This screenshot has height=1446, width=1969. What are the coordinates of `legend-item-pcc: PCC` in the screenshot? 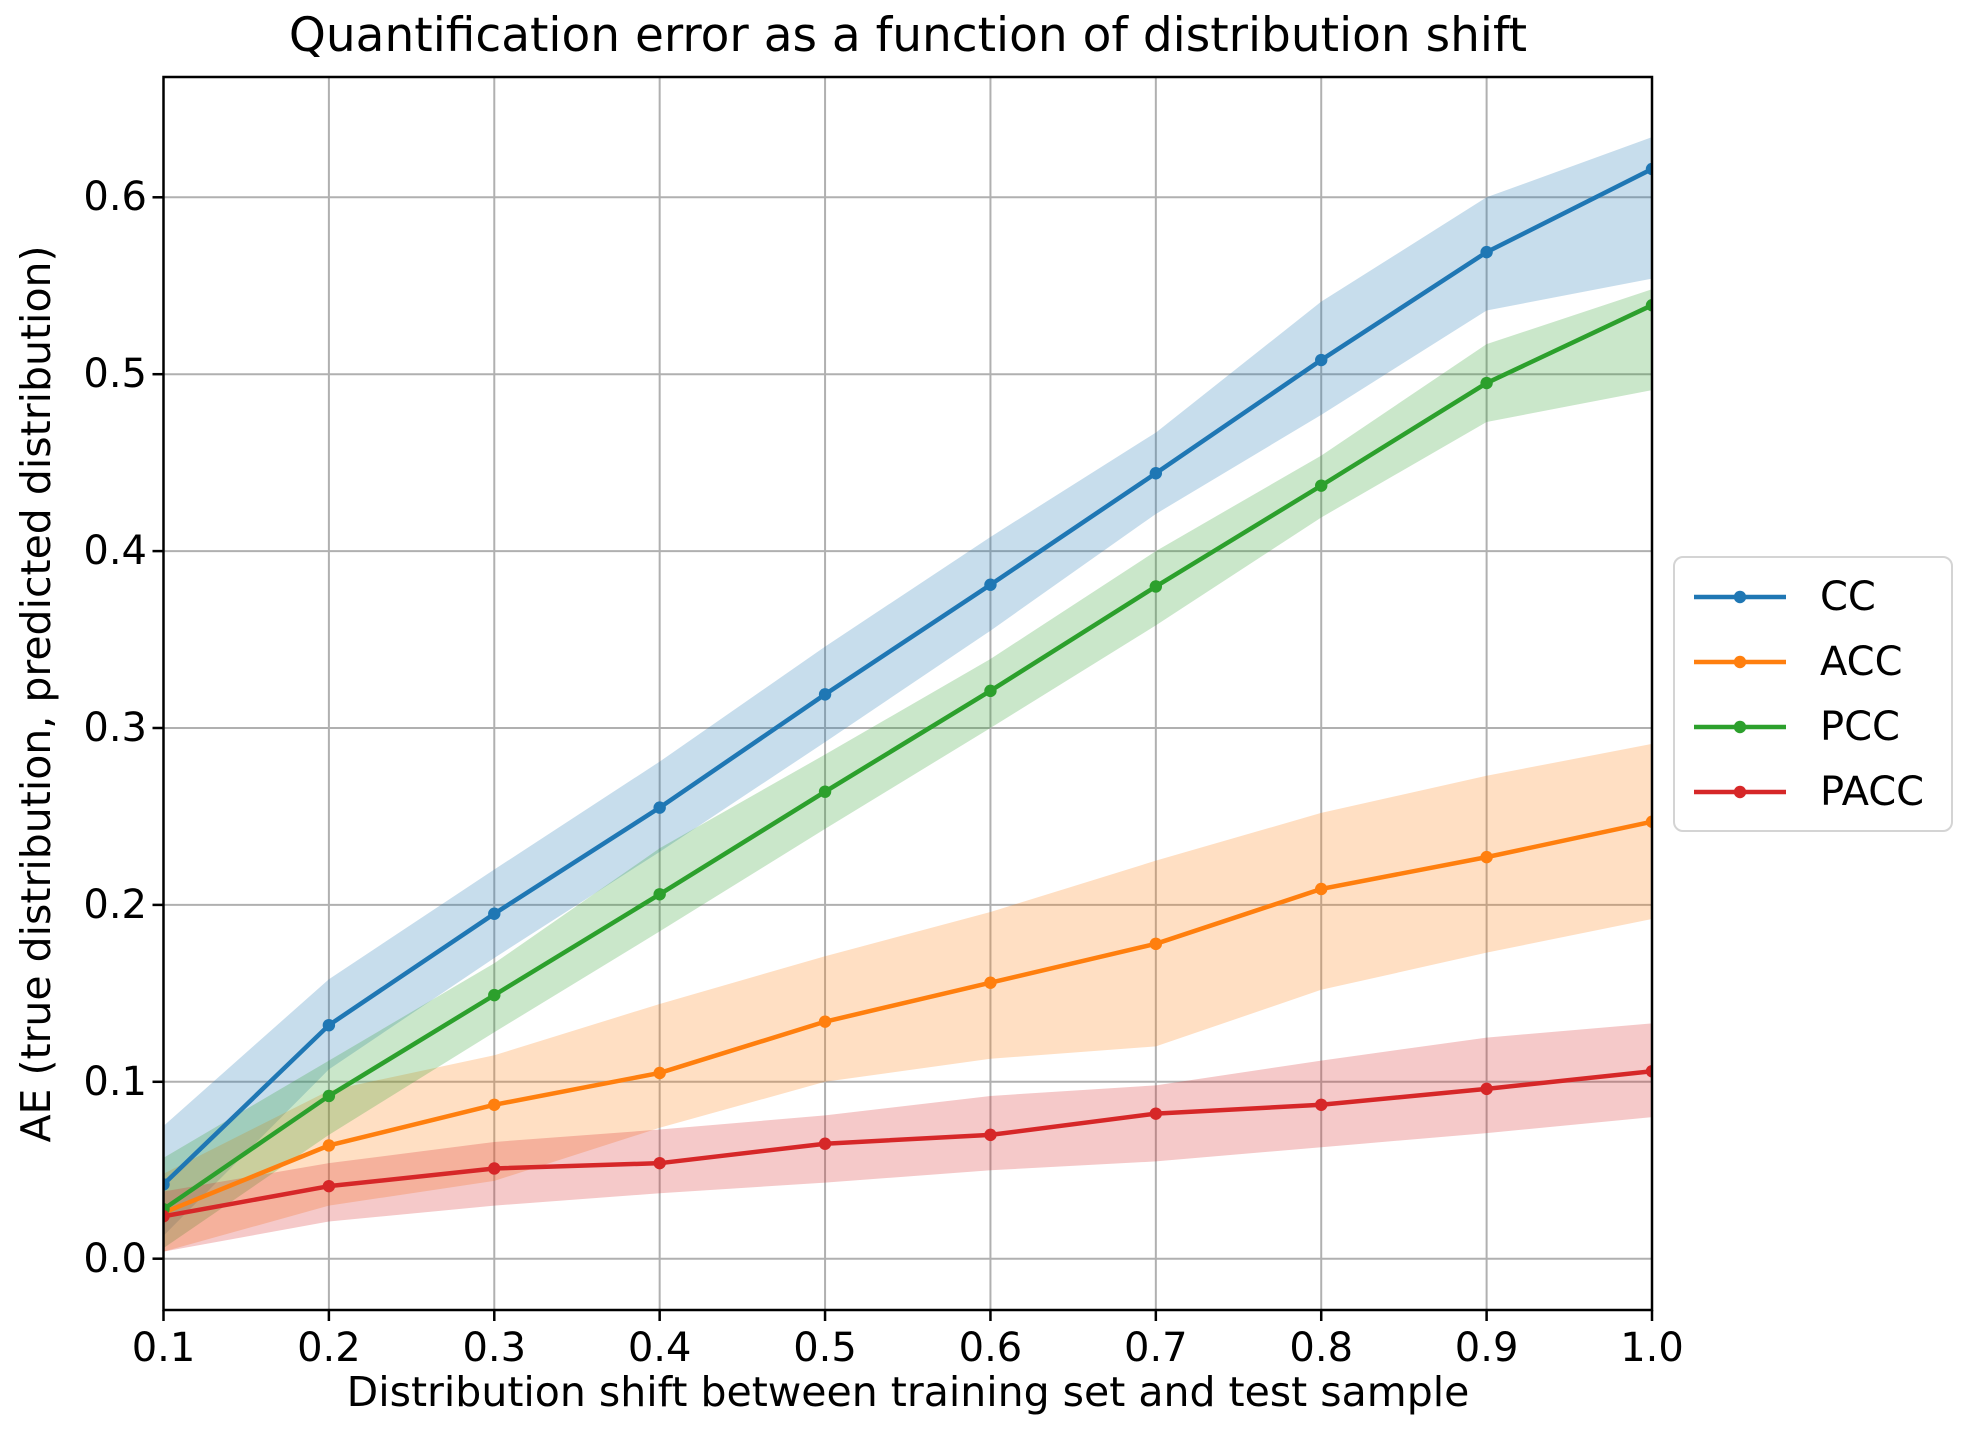 It's located at (1821, 726).